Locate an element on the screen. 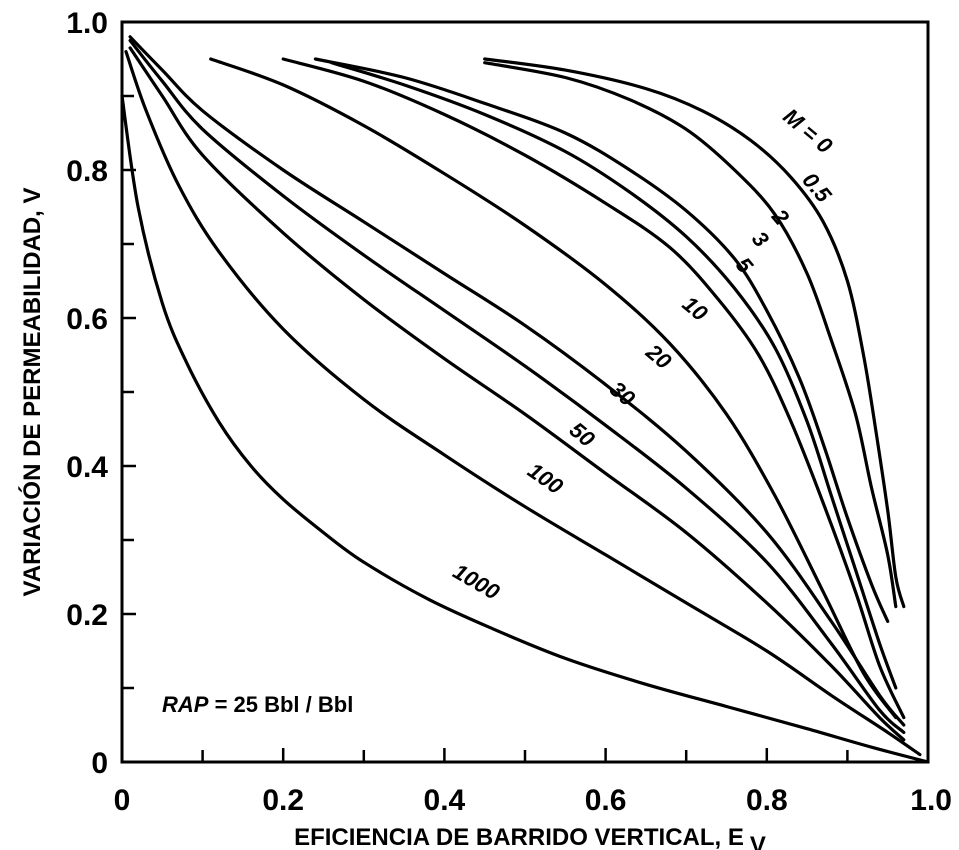 The image size is (959, 850). curve-label: 0.5 is located at coordinates (816, 188).